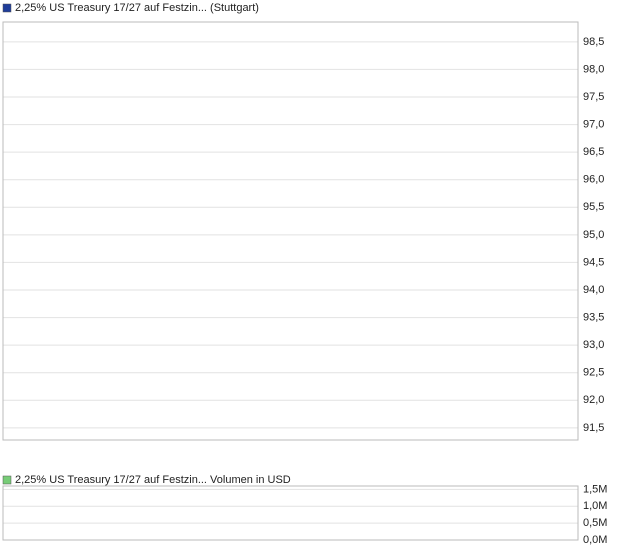 The height and width of the screenshot is (546, 620). What do you see at coordinates (595, 540) in the screenshot?
I see `y-tick-label: 0,0M` at bounding box center [595, 540].